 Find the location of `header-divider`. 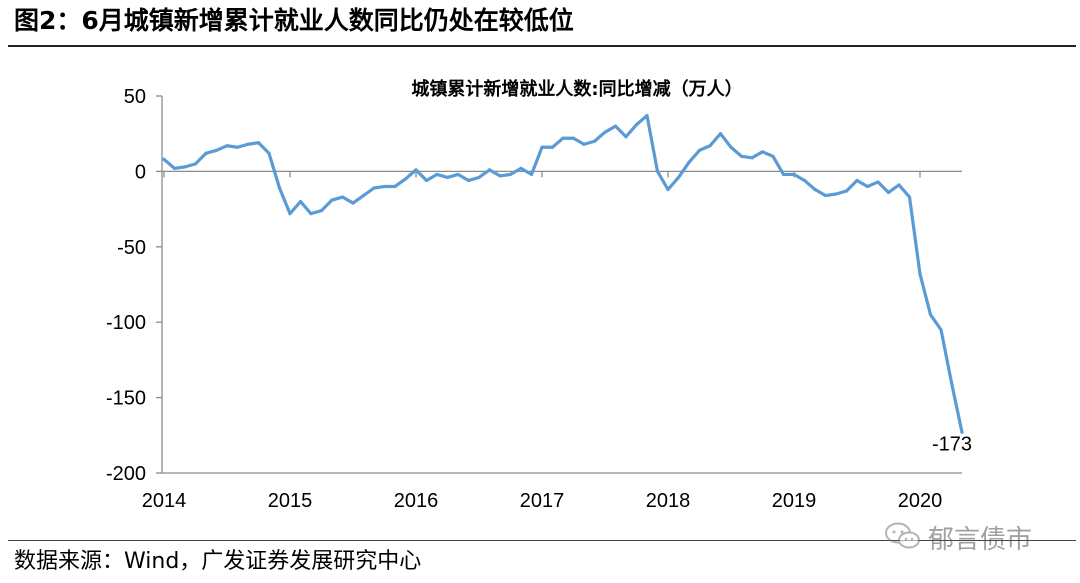

header-divider is located at coordinates (542, 46).